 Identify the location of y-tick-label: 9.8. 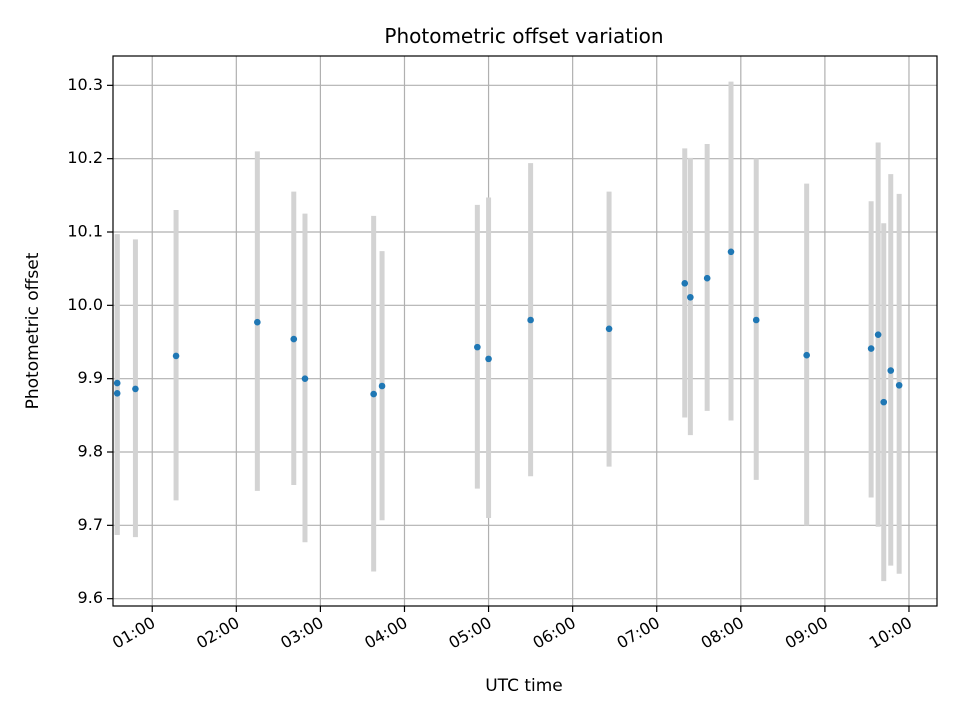
(90, 451).